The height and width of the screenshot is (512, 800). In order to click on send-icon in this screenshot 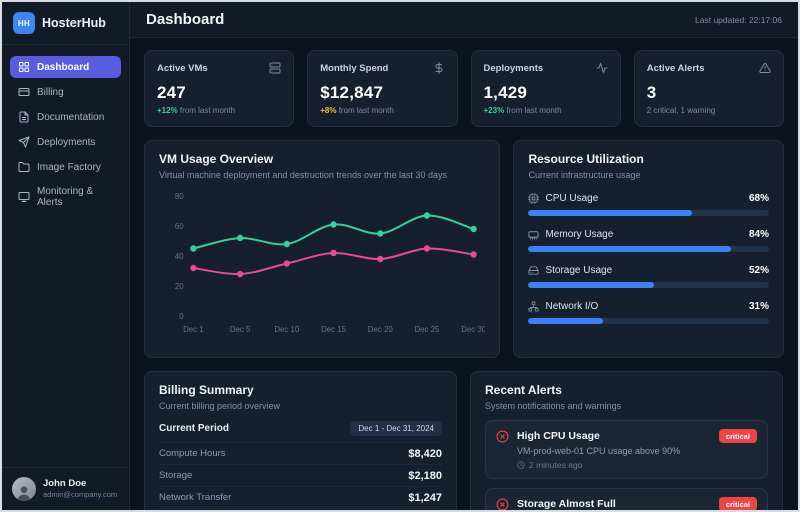, I will do `click(24, 142)`.